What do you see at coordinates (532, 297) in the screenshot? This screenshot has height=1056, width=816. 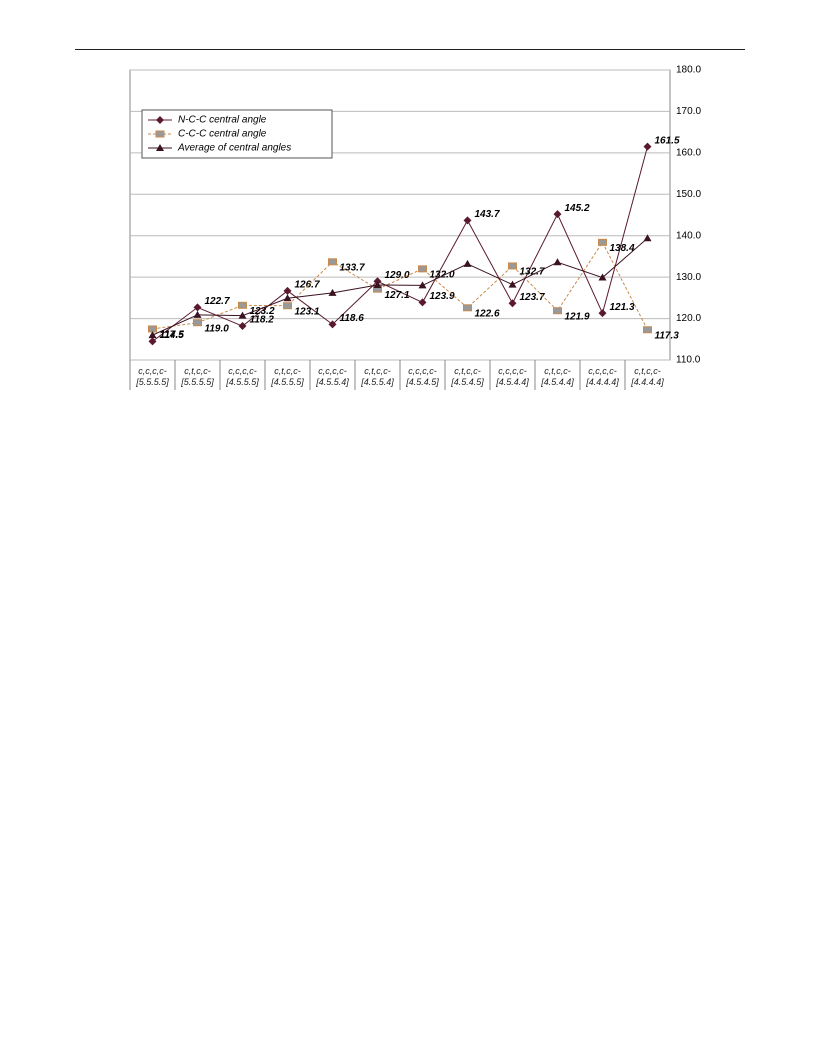 I see `data-label: 123.7` at bounding box center [532, 297].